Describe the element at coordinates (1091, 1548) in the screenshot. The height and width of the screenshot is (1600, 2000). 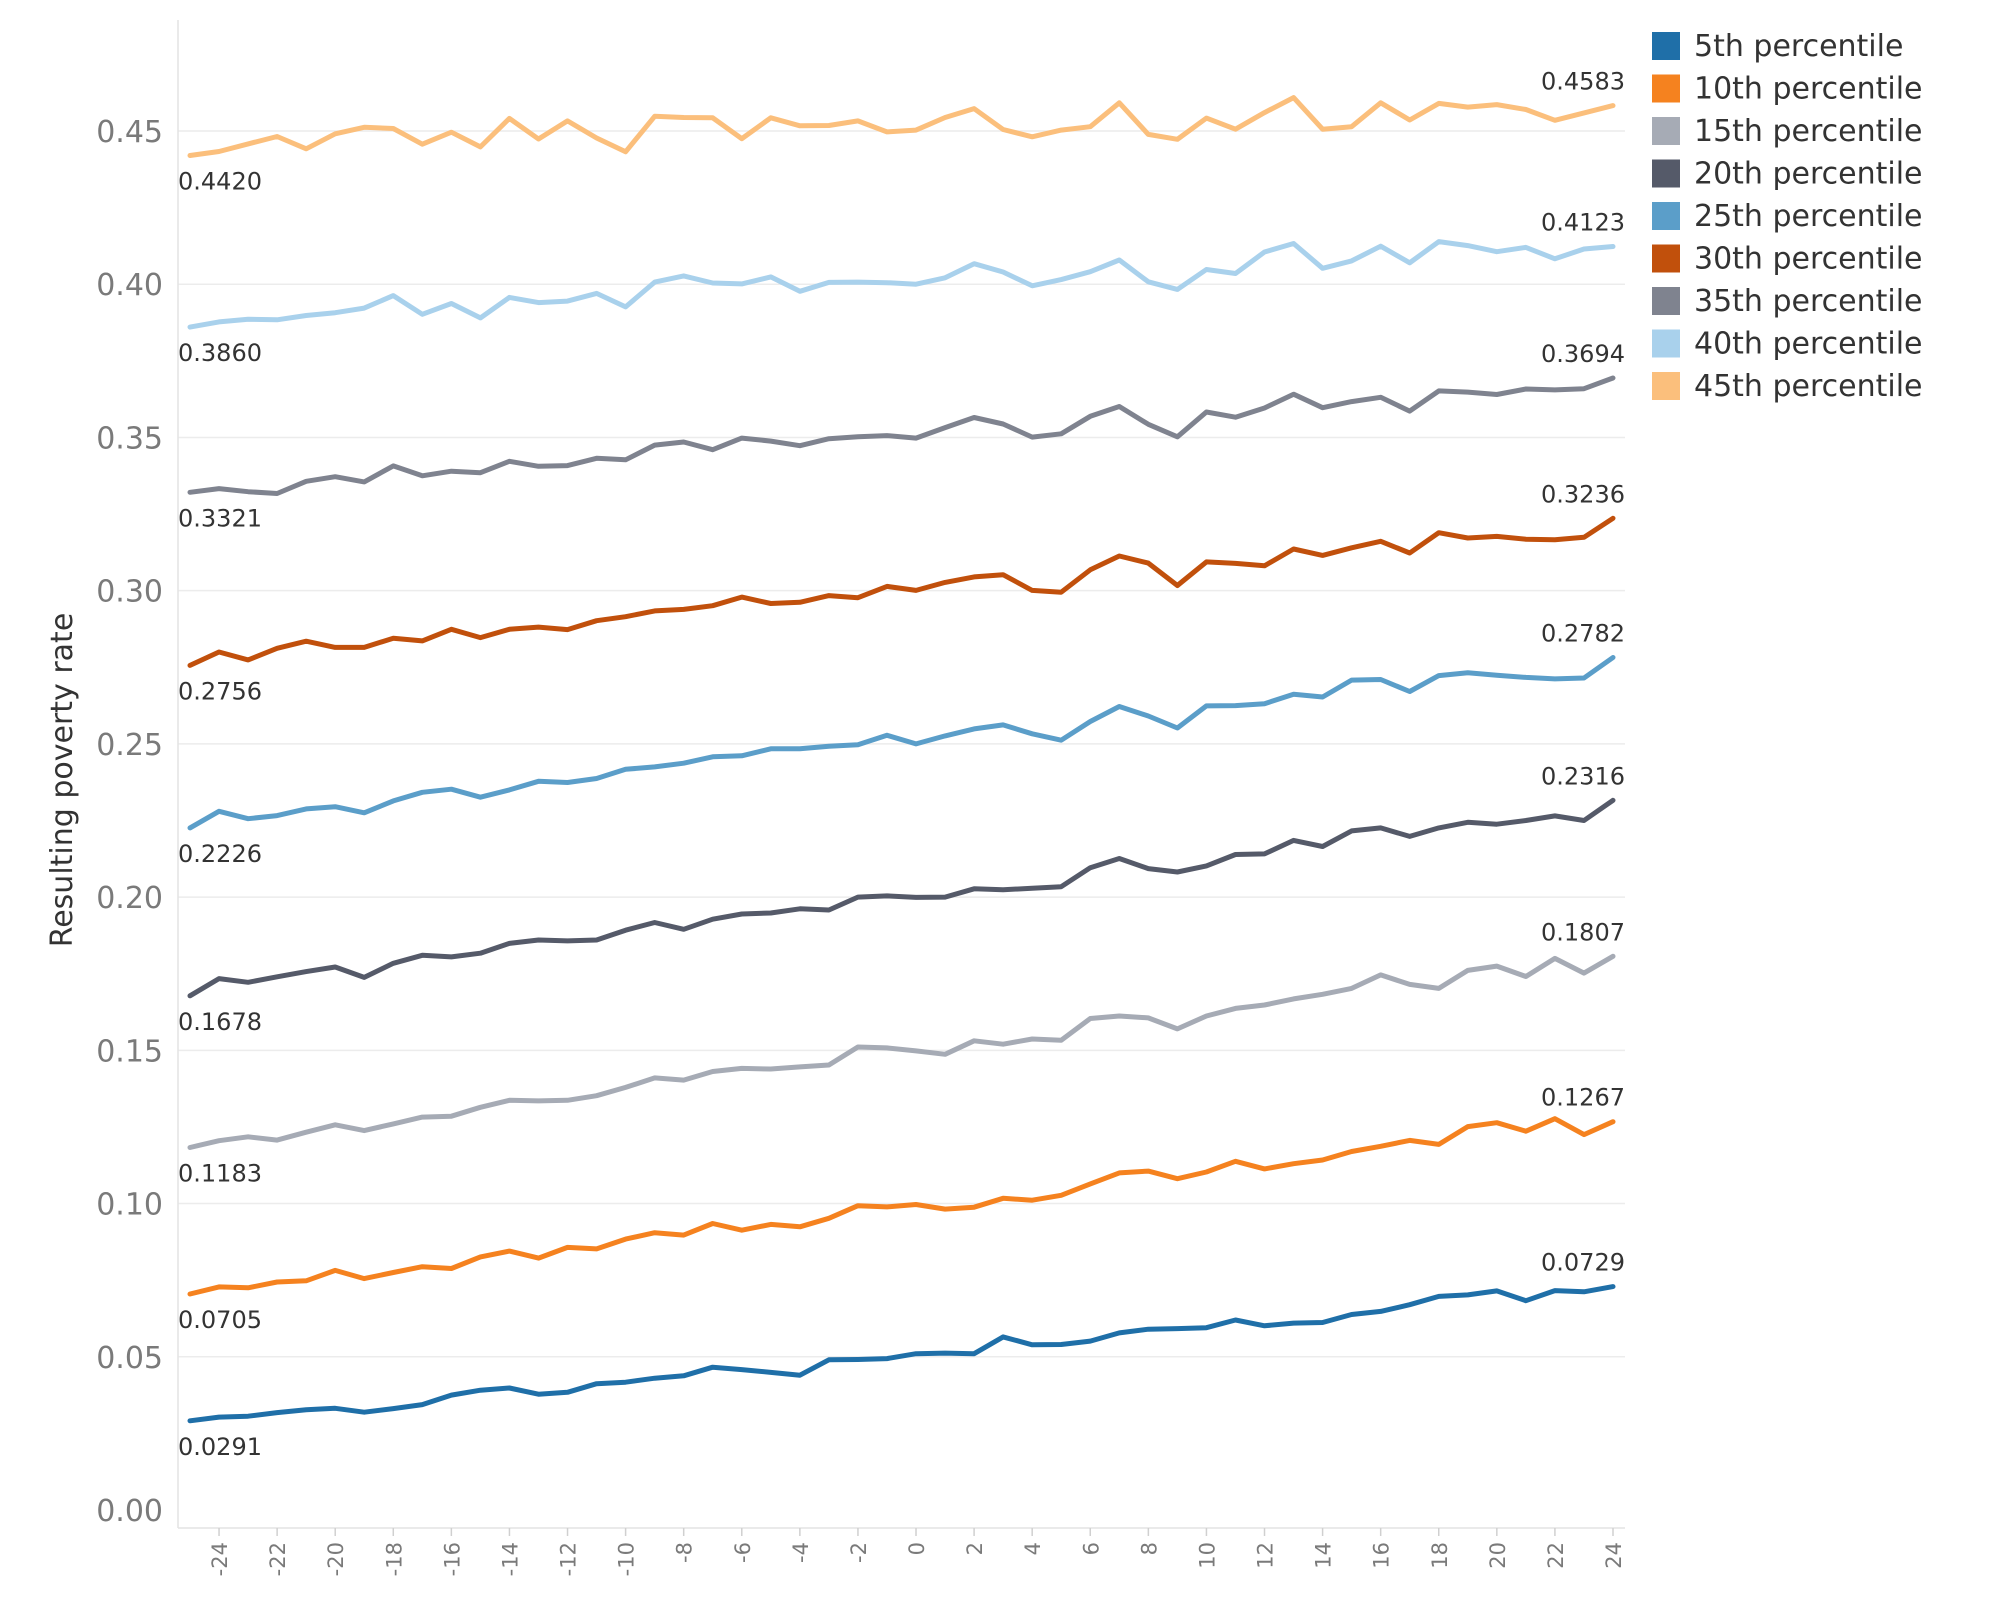
I see `x-tick-label: 6` at that location.